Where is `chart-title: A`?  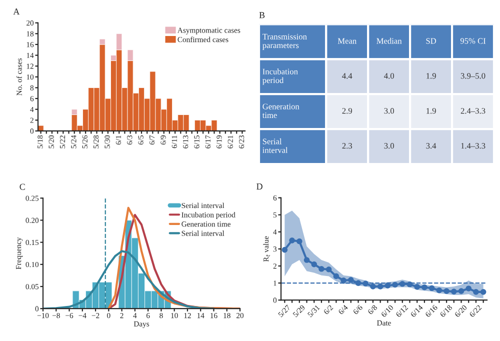 chart-title: A is located at coordinates (16, 11).